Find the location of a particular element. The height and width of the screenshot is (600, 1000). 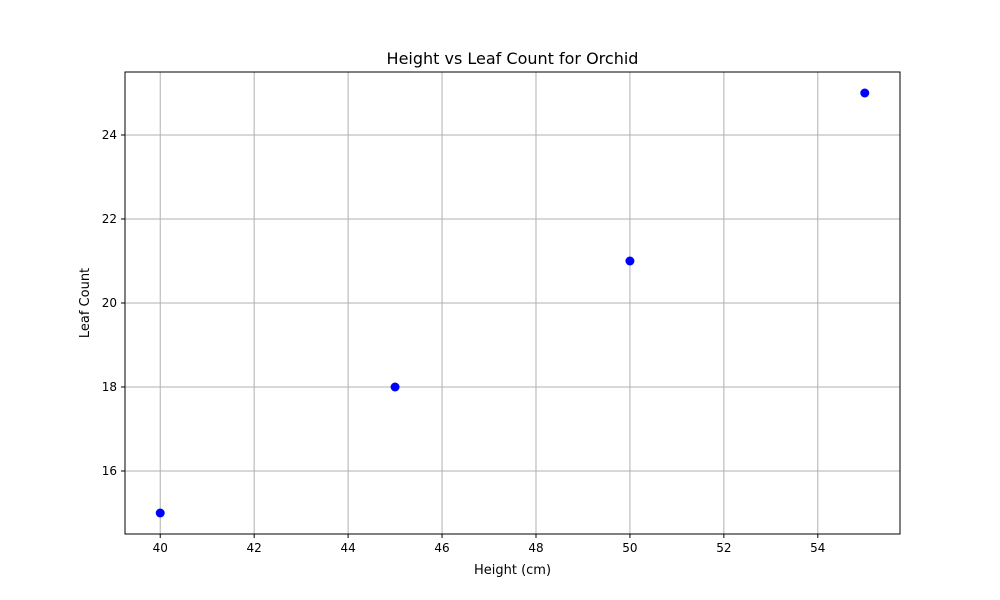

x-axis-label: Height (cm) is located at coordinates (512, 570).